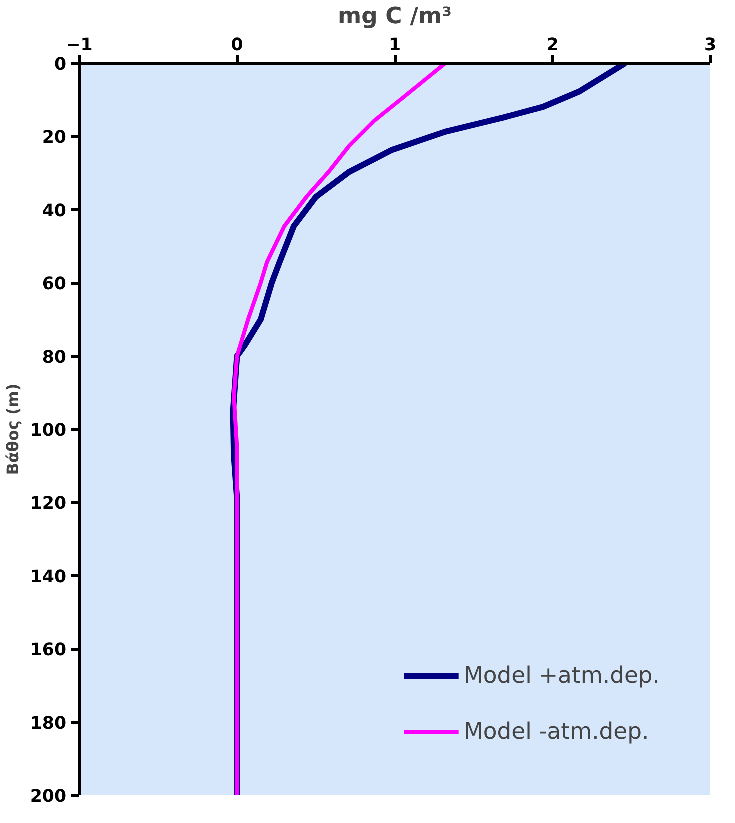 This screenshot has height=823, width=735. Describe the element at coordinates (79, 46) in the screenshot. I see `x-tick-label: −1` at that location.